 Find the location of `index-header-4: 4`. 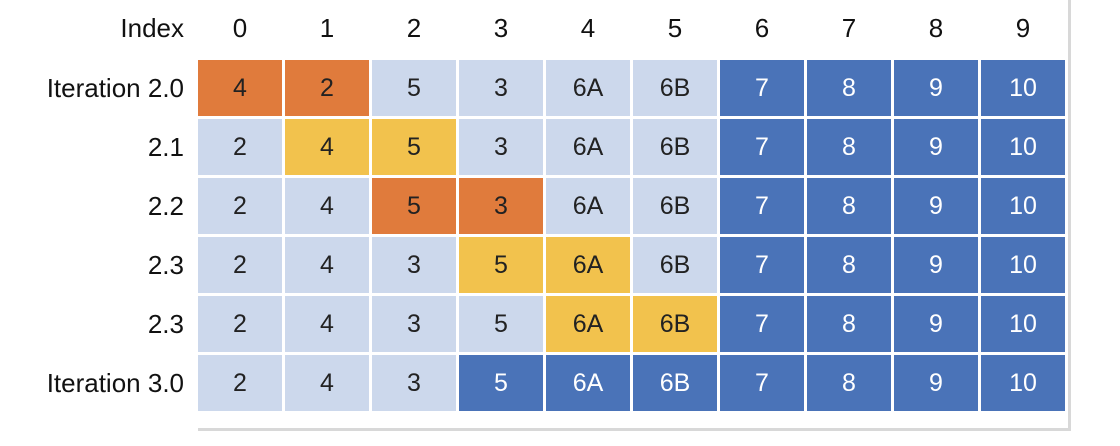

index-header-4: 4 is located at coordinates (588, 28).